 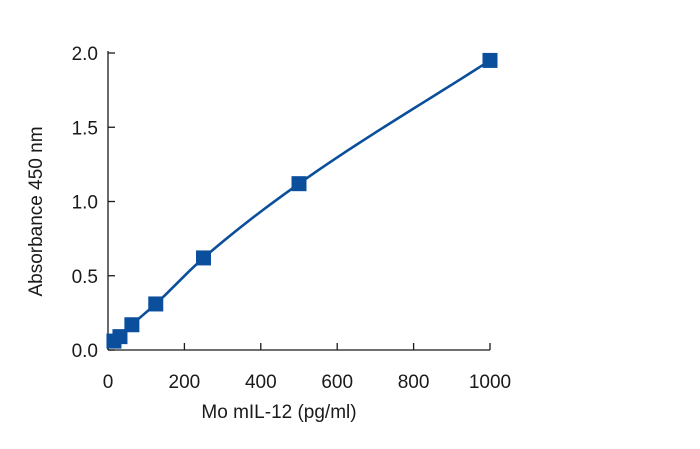 What do you see at coordinates (85, 351) in the screenshot?
I see `y-tick-label: 0.0` at bounding box center [85, 351].